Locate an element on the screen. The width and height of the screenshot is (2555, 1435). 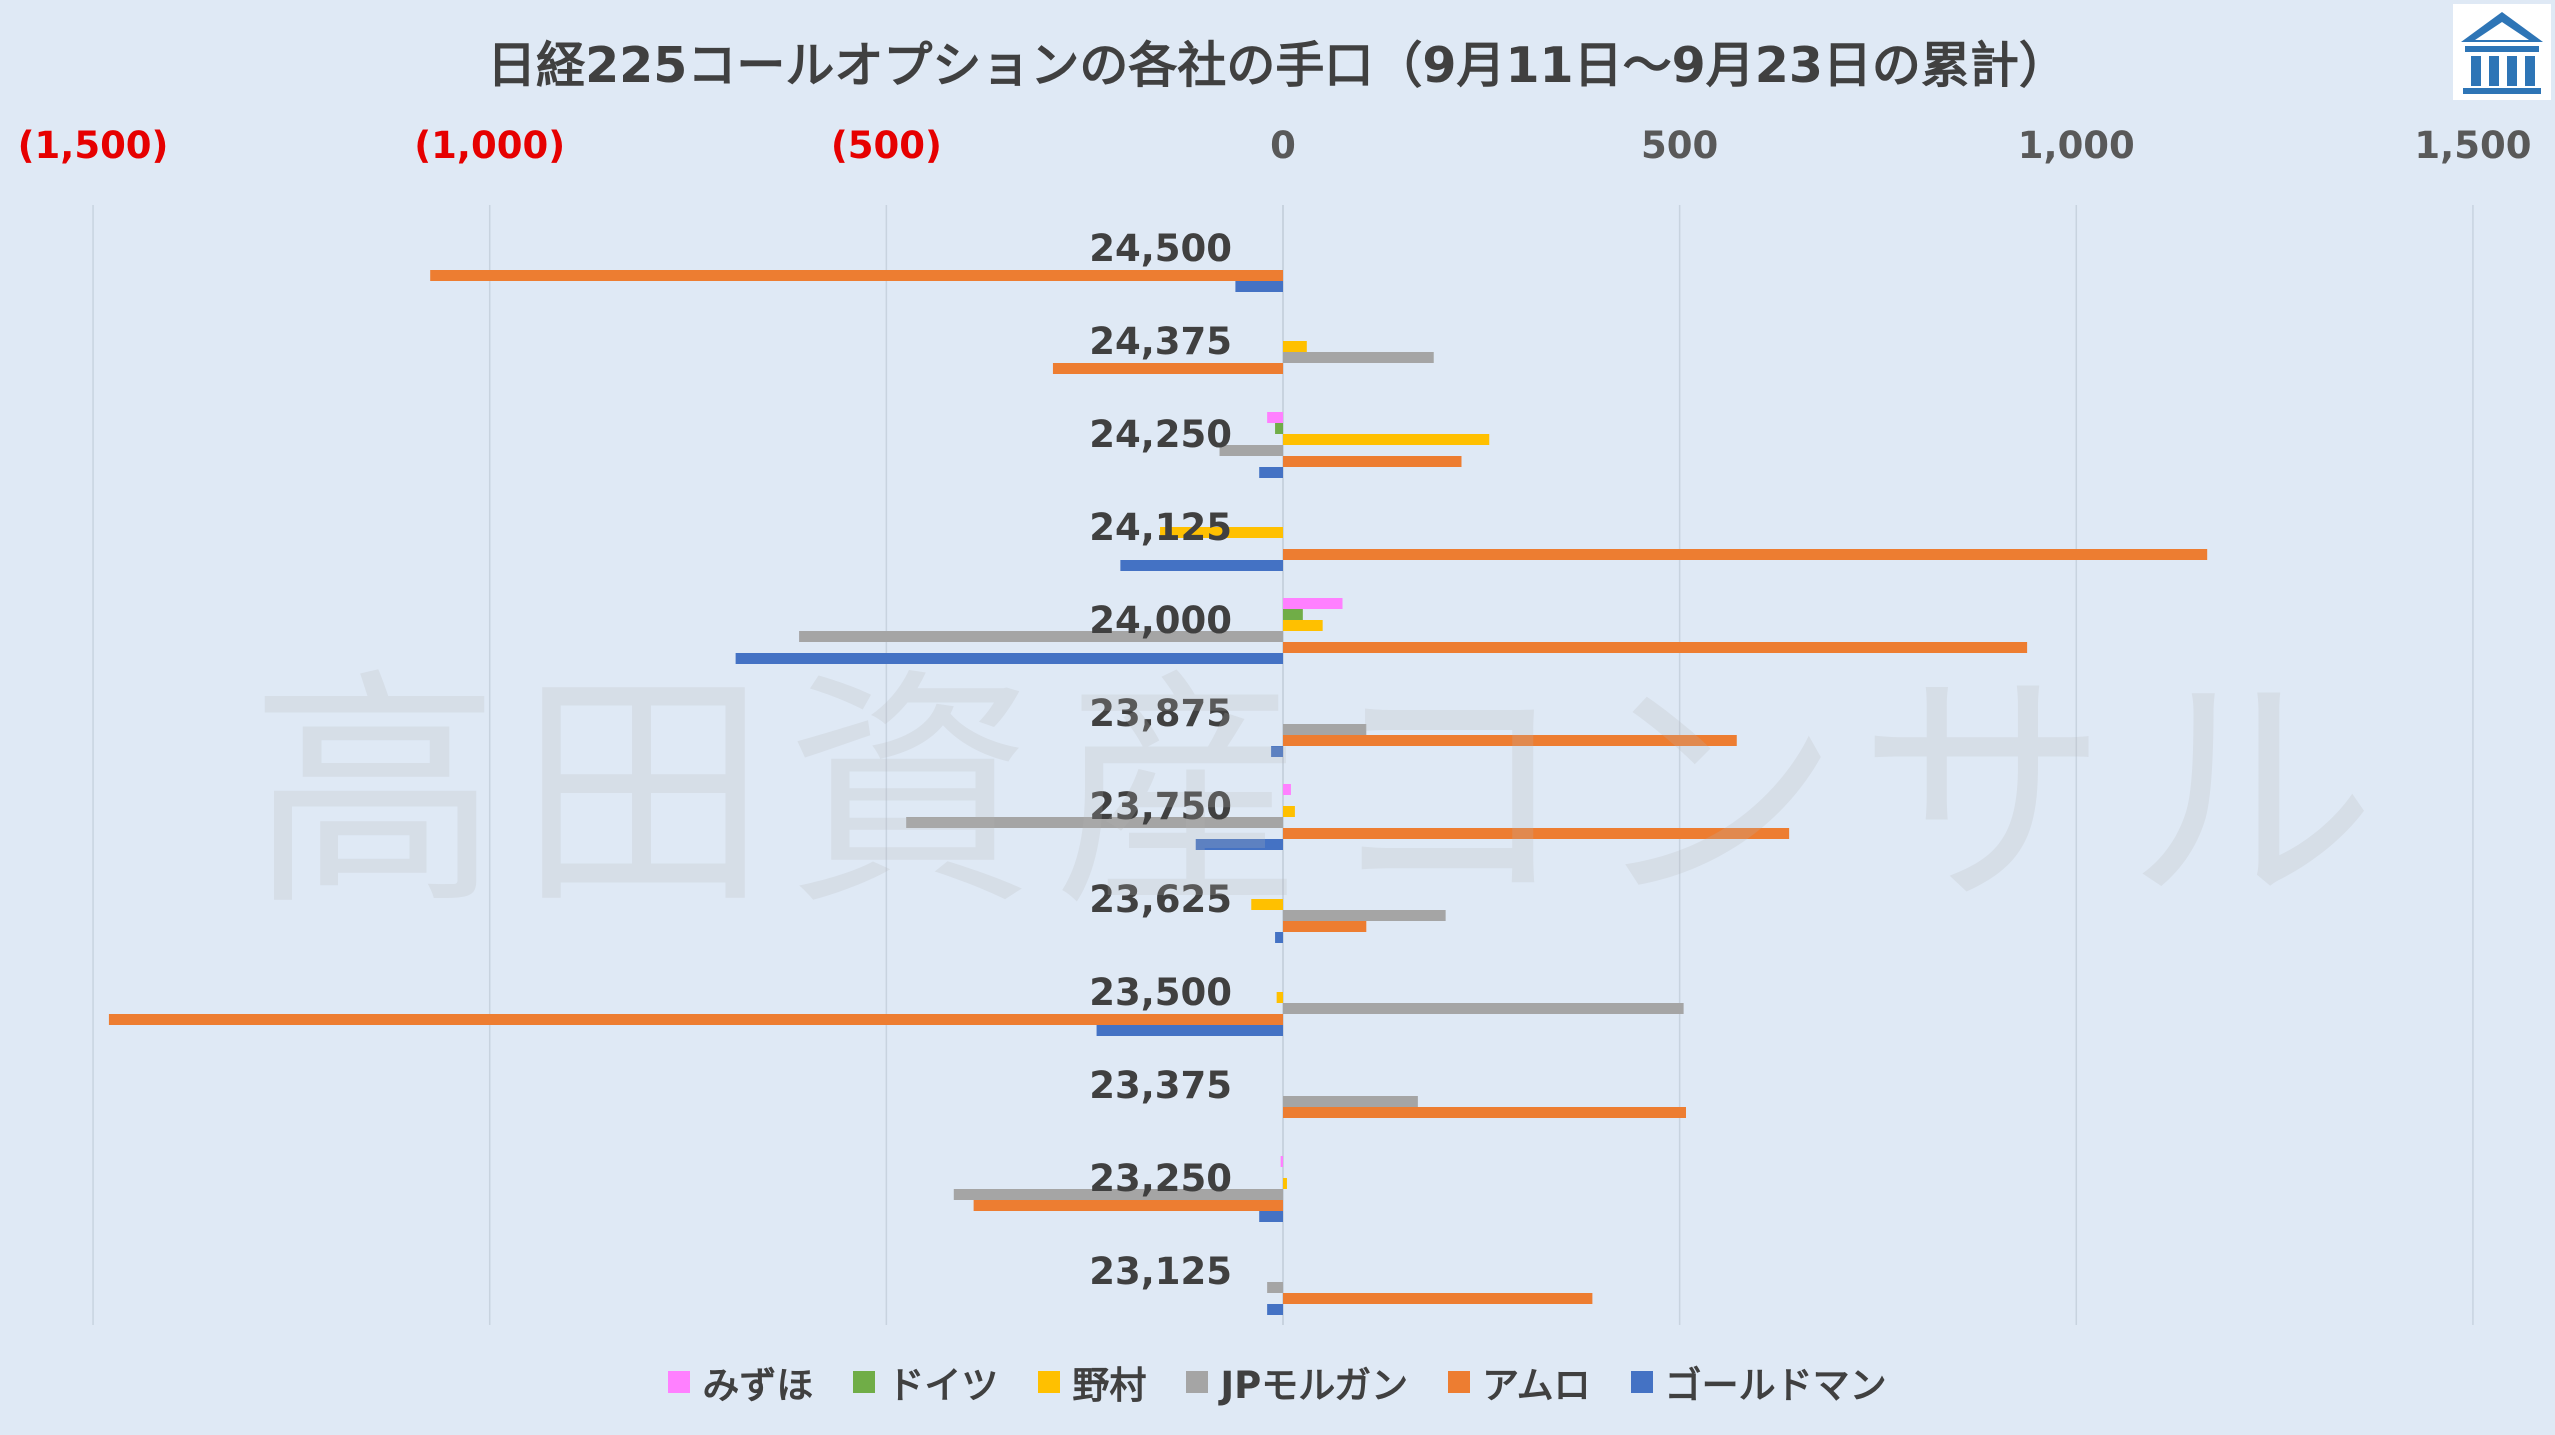
category-label: 23,750 is located at coordinates (1160, 806).